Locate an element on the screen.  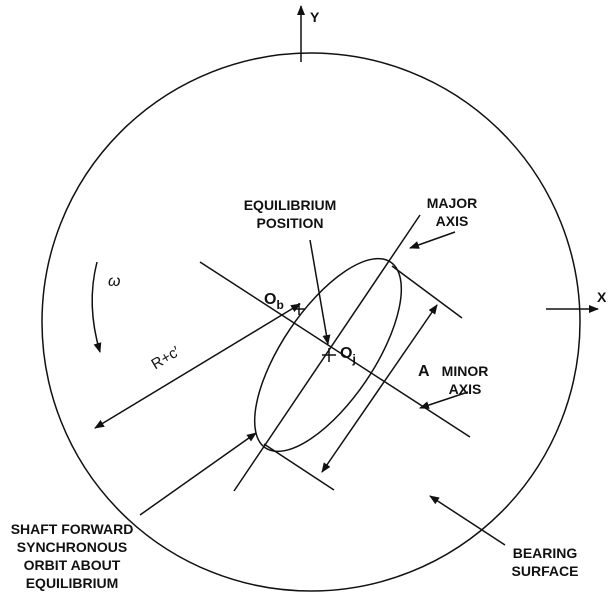
omega-arrow is located at coordinates (96, 307).